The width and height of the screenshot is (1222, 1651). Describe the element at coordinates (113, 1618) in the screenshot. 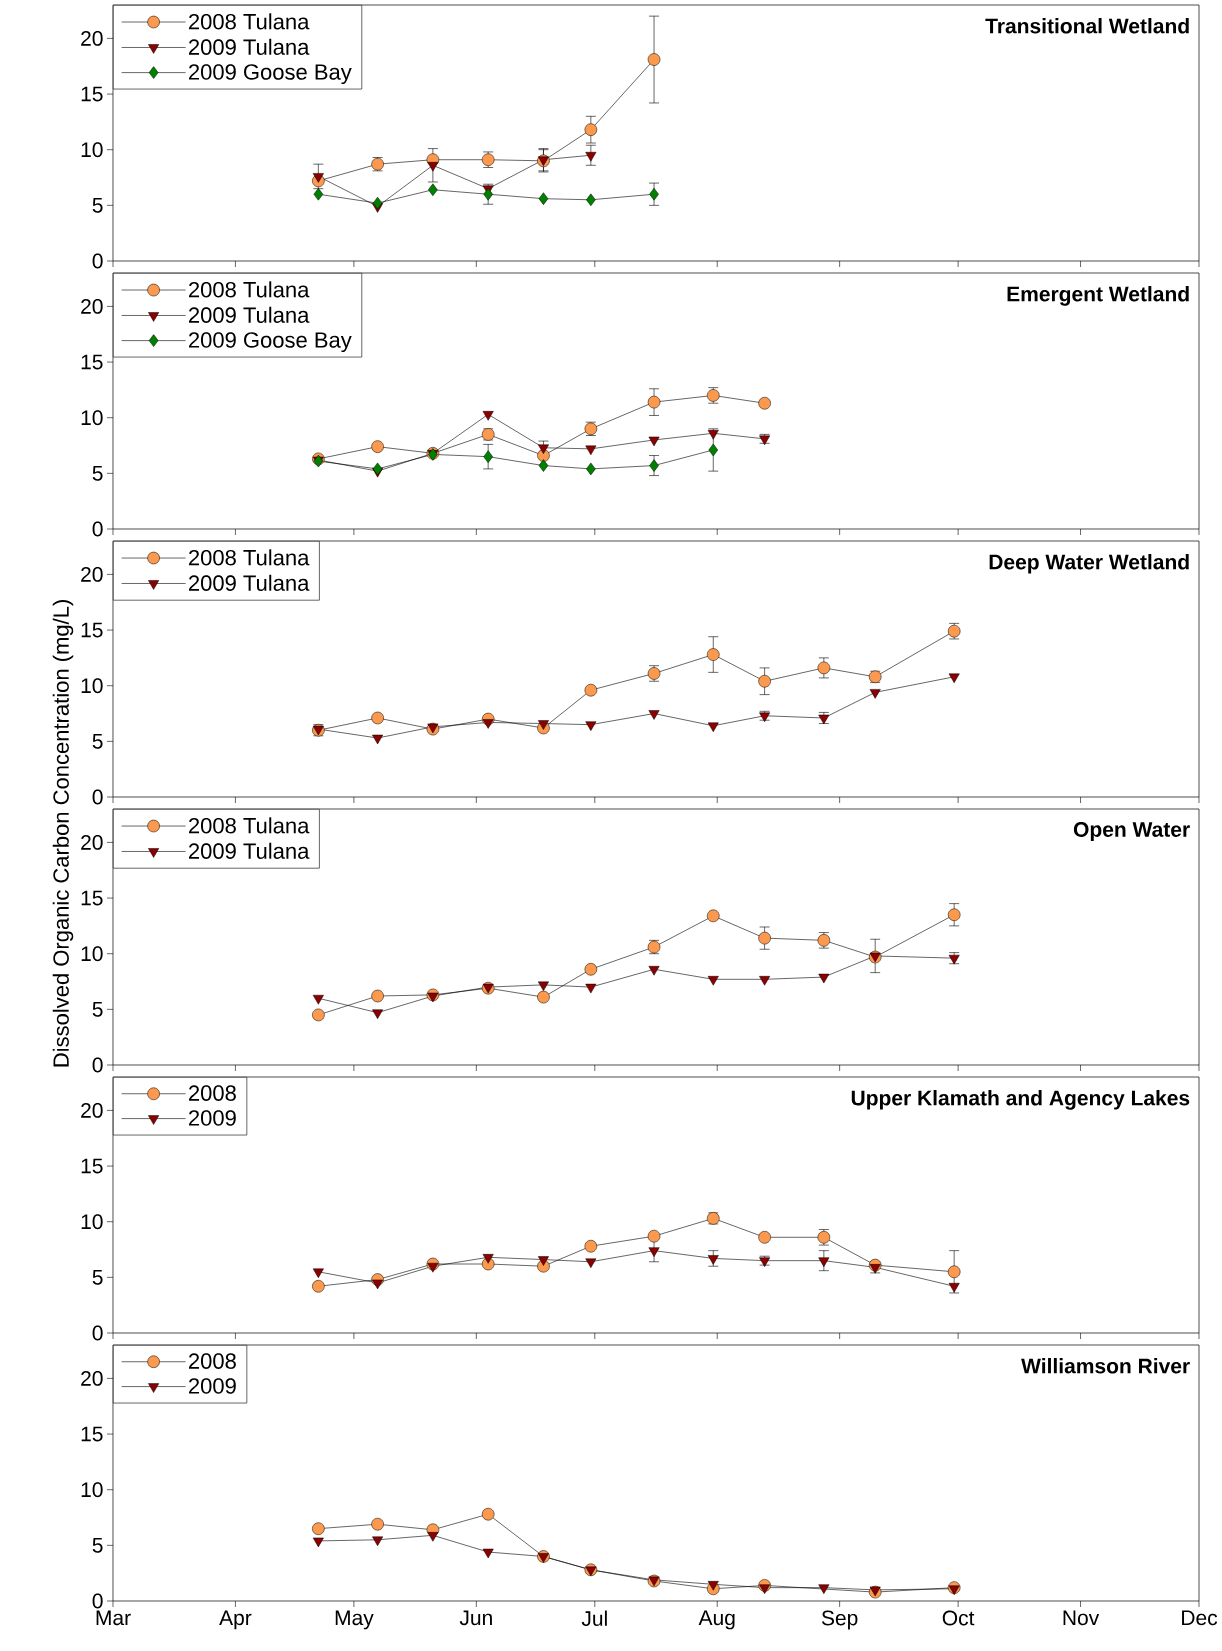

I see `x-tick-label: Mar` at that location.